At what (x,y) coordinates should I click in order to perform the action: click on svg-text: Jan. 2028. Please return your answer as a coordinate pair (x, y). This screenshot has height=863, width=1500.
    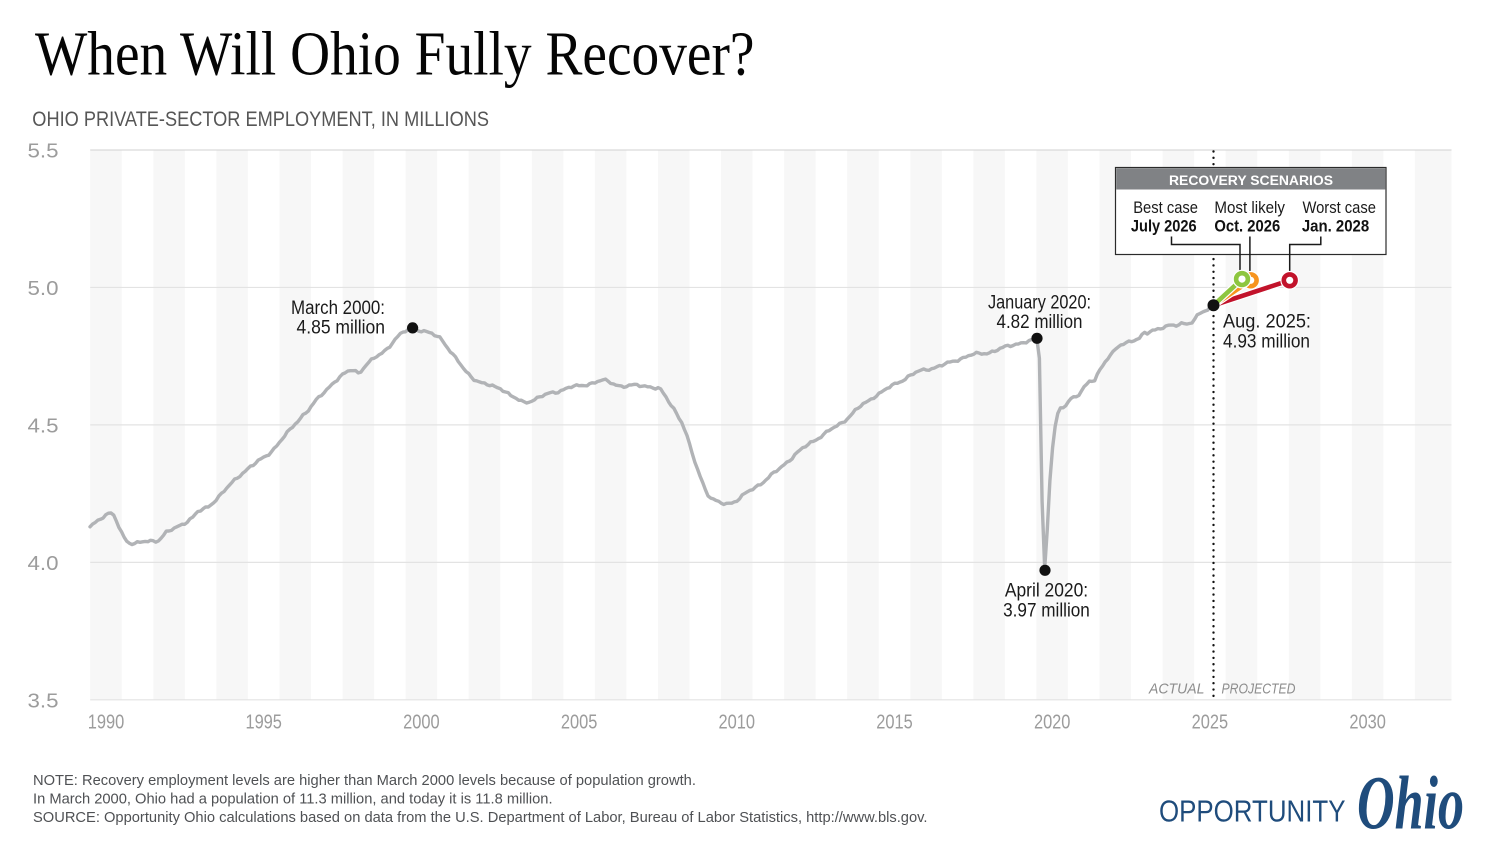
    Looking at the image, I should click on (1335, 226).